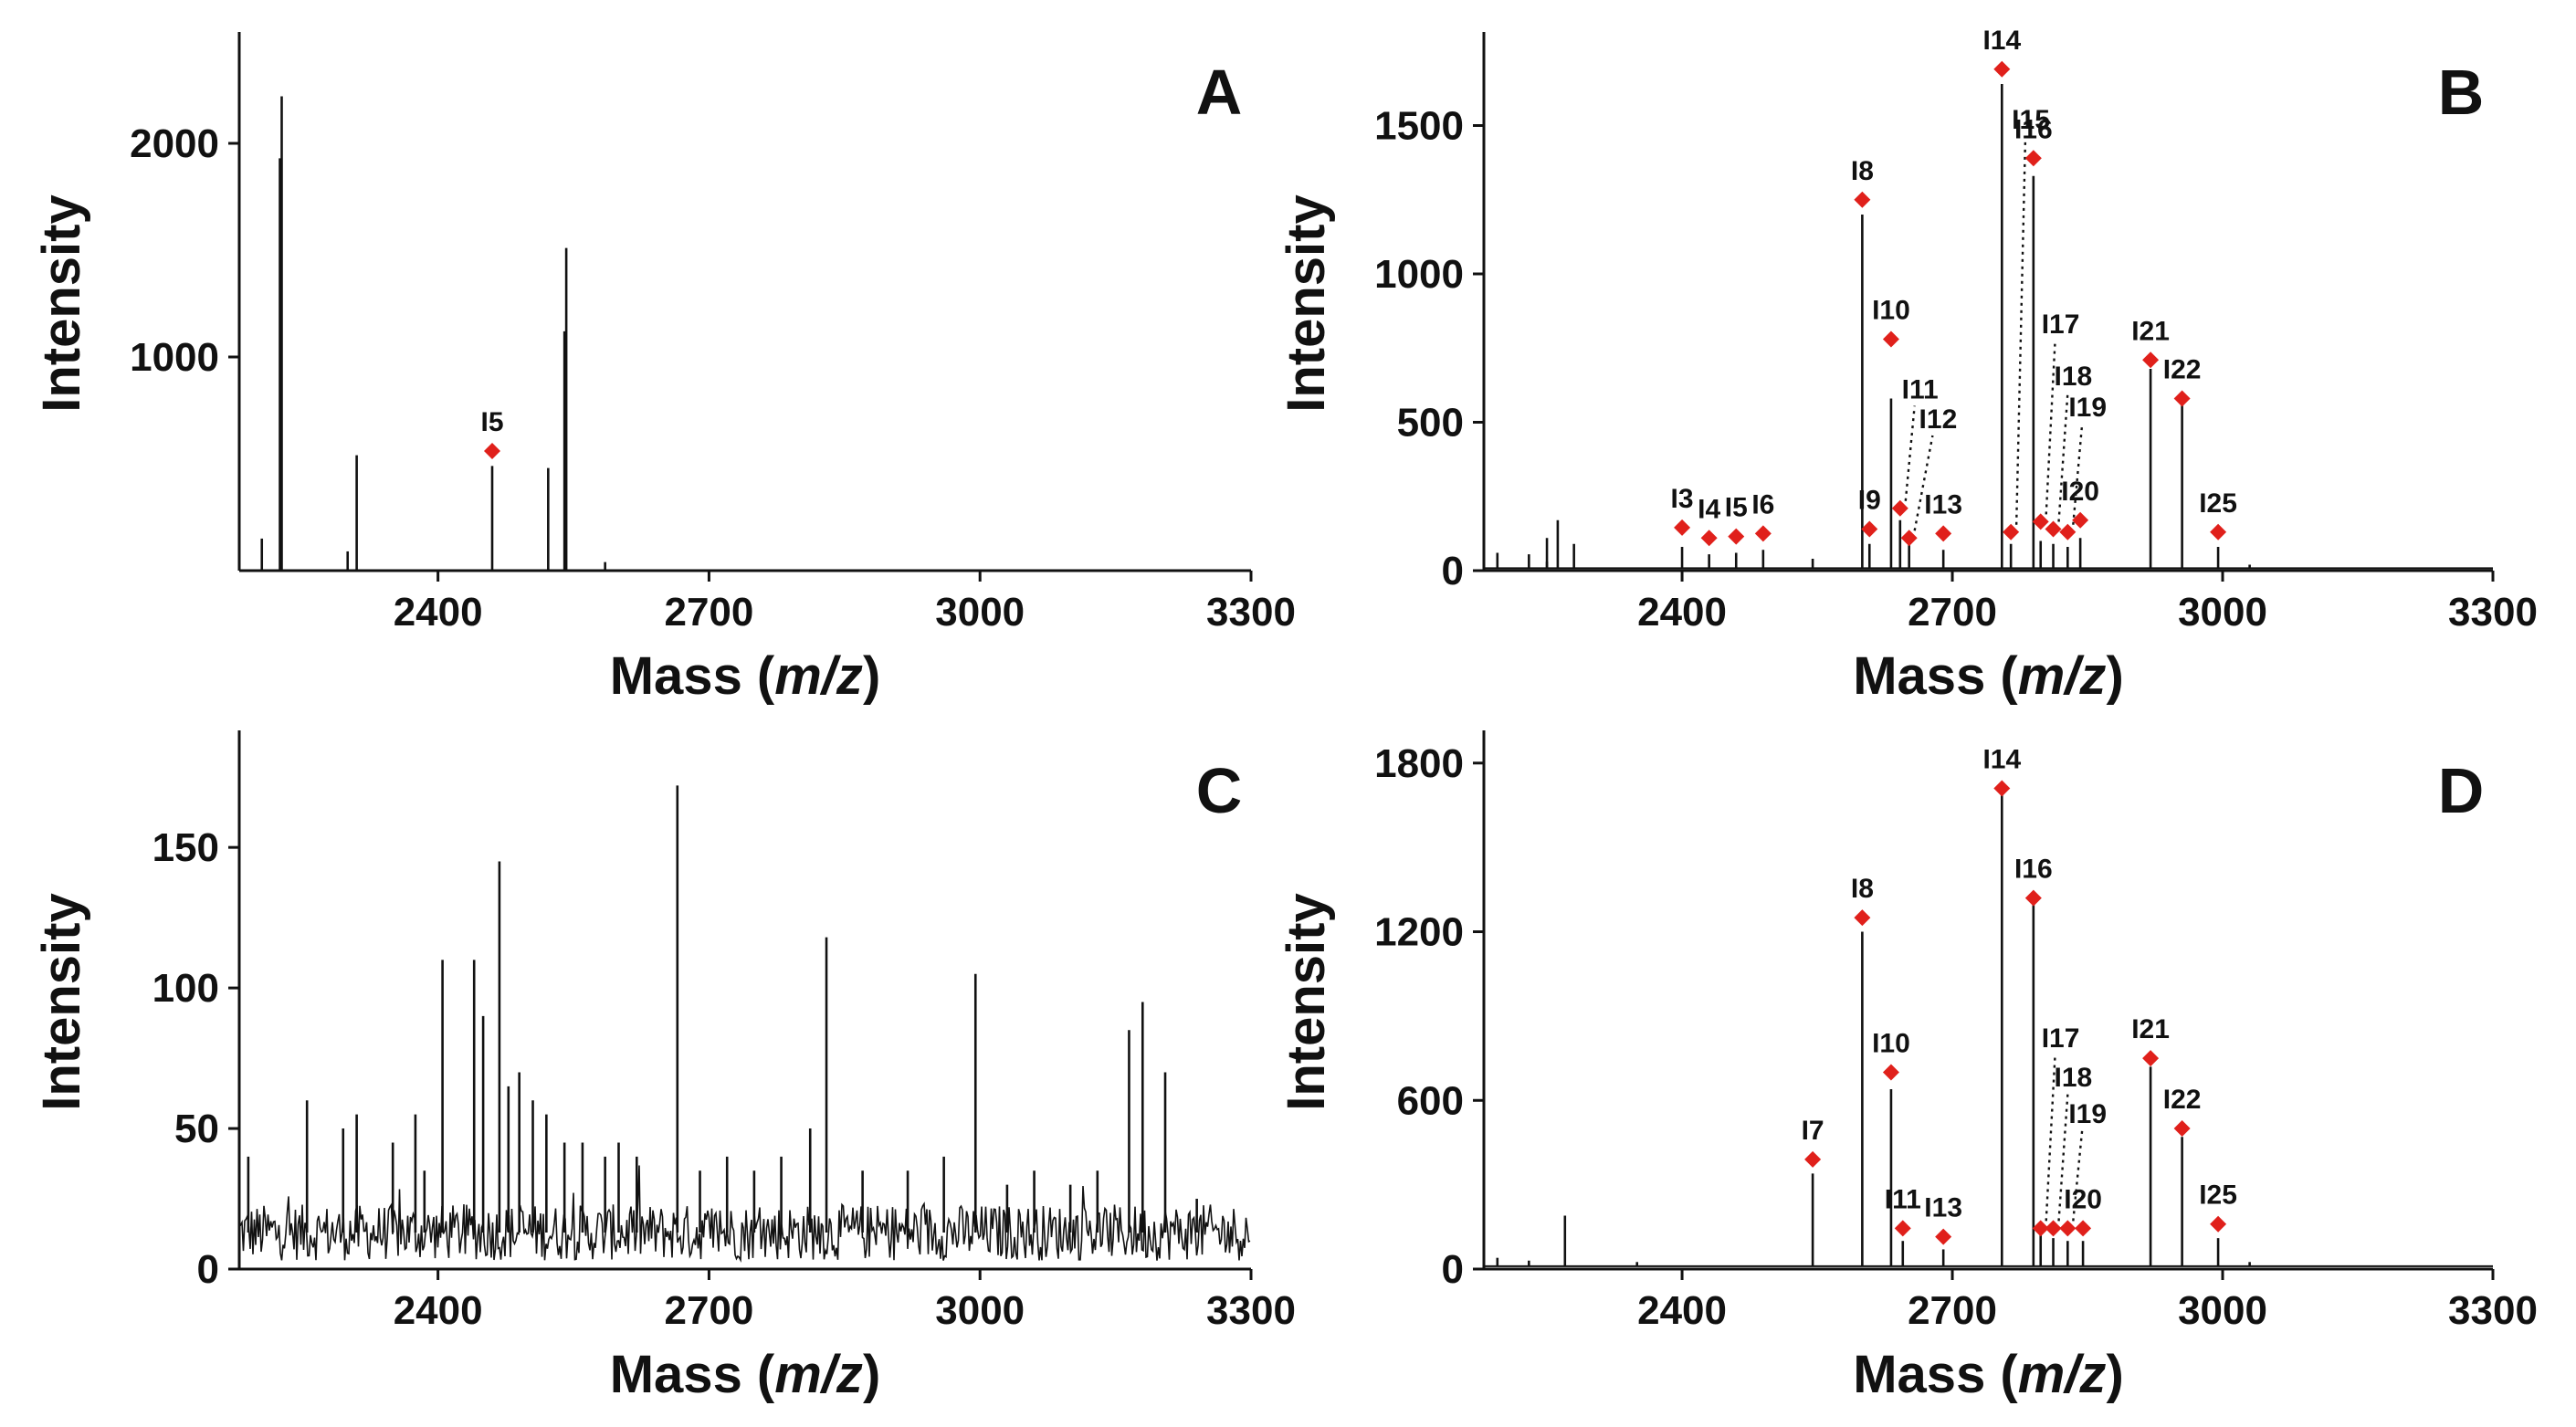 This screenshot has width=2576, height=1427. I want to click on peak-label: I5, so click(491, 422).